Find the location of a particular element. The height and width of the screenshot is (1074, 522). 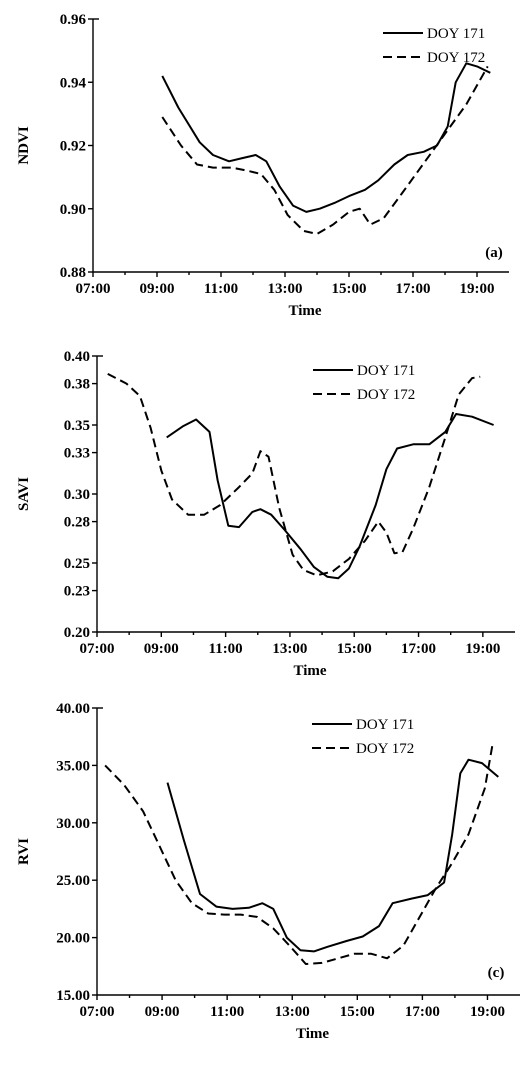

y-tick-label: 30.00 is located at coordinates (73, 824).